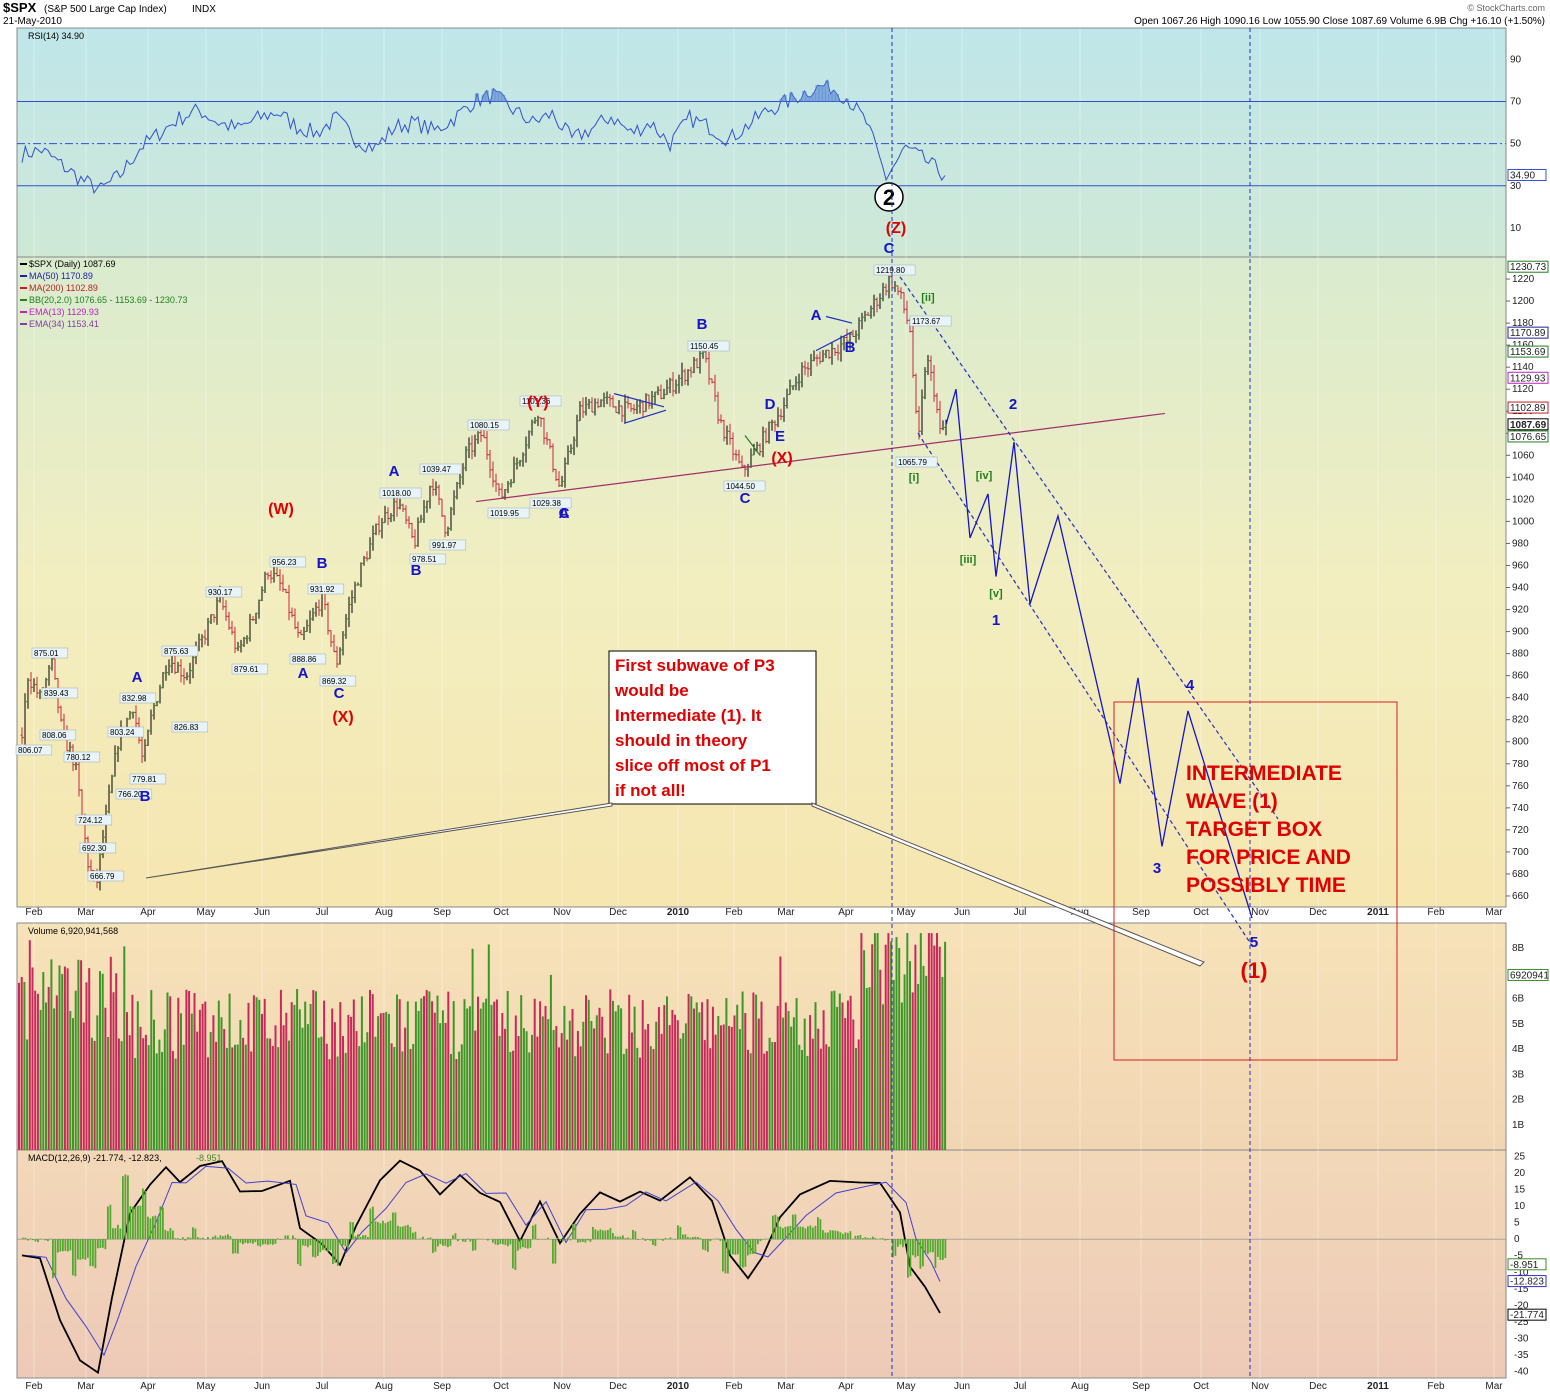 The image size is (1550, 1396). Describe the element at coordinates (1528, 352) in the screenshot. I see `price-right-label: 1153.69` at that location.